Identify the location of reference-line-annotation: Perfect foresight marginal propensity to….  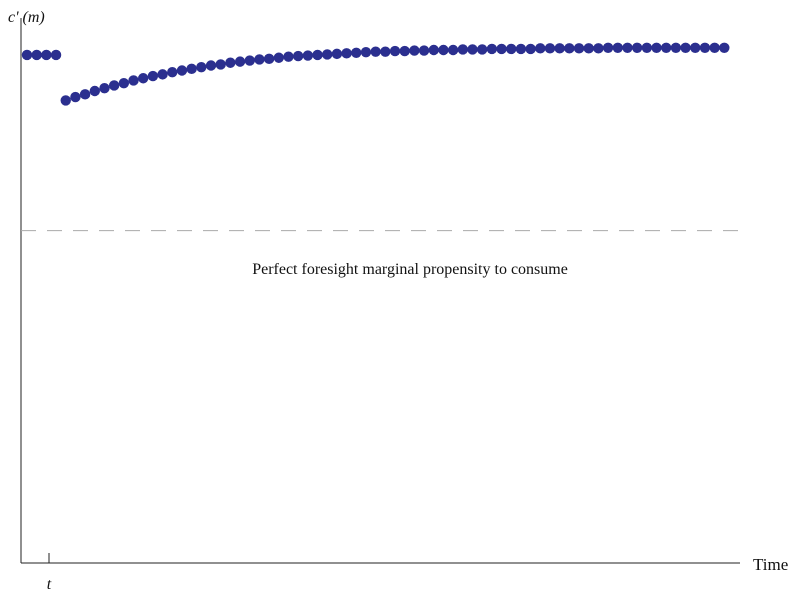
(410, 269).